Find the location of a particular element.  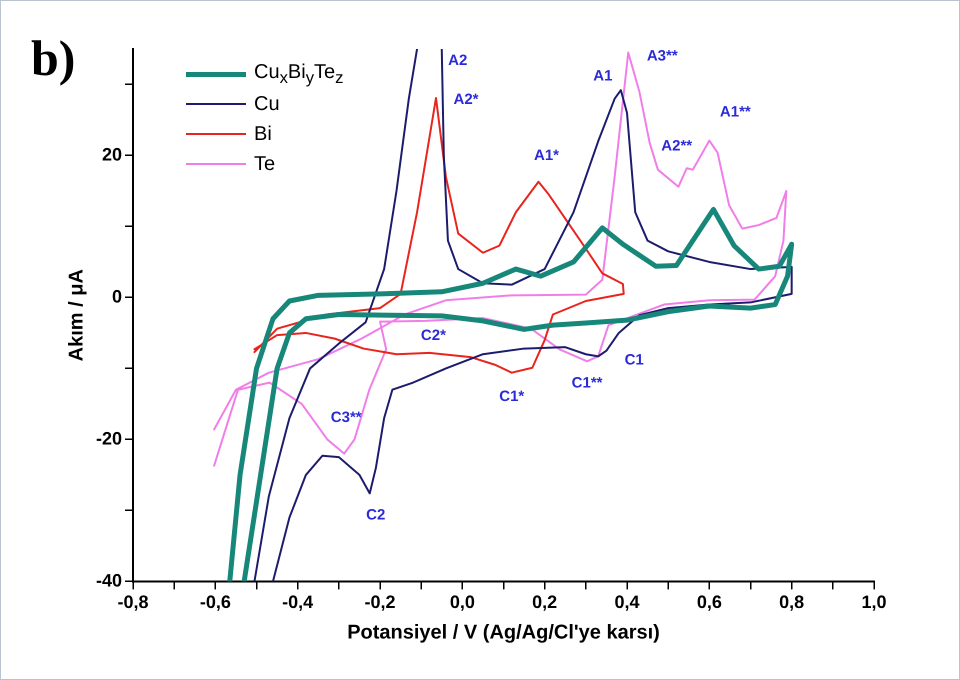

y-tick-label: -40 is located at coordinates (109, 580).